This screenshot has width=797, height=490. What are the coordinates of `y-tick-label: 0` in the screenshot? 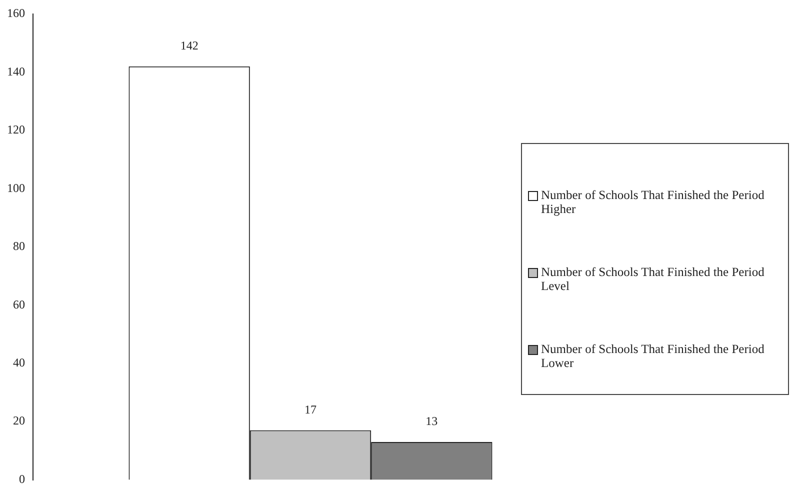 It's located at (22, 479).